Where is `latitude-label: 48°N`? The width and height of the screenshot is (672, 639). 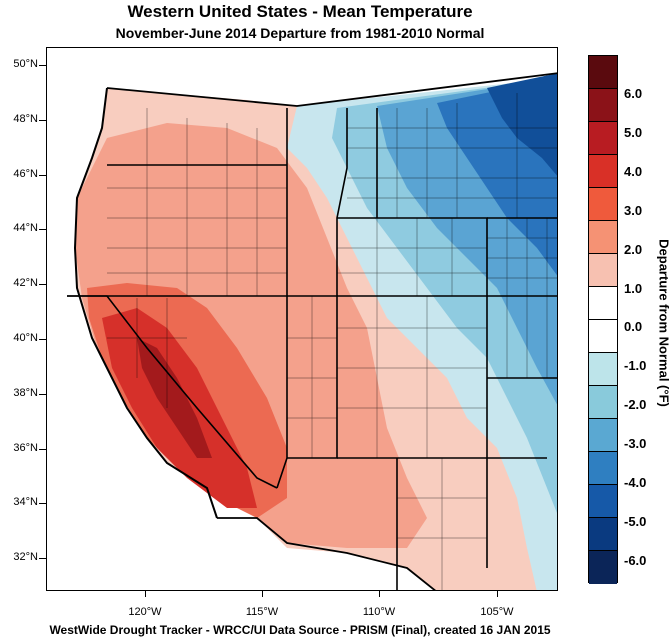
latitude-label: 48°N is located at coordinates (25, 118).